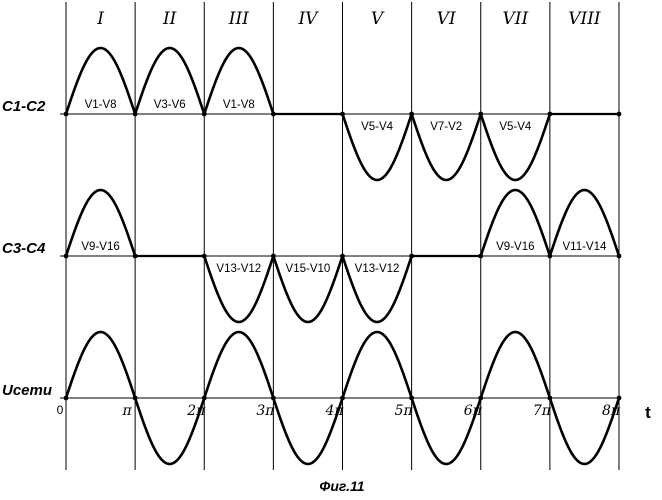  I want to click on interval-label: III, so click(238, 19).